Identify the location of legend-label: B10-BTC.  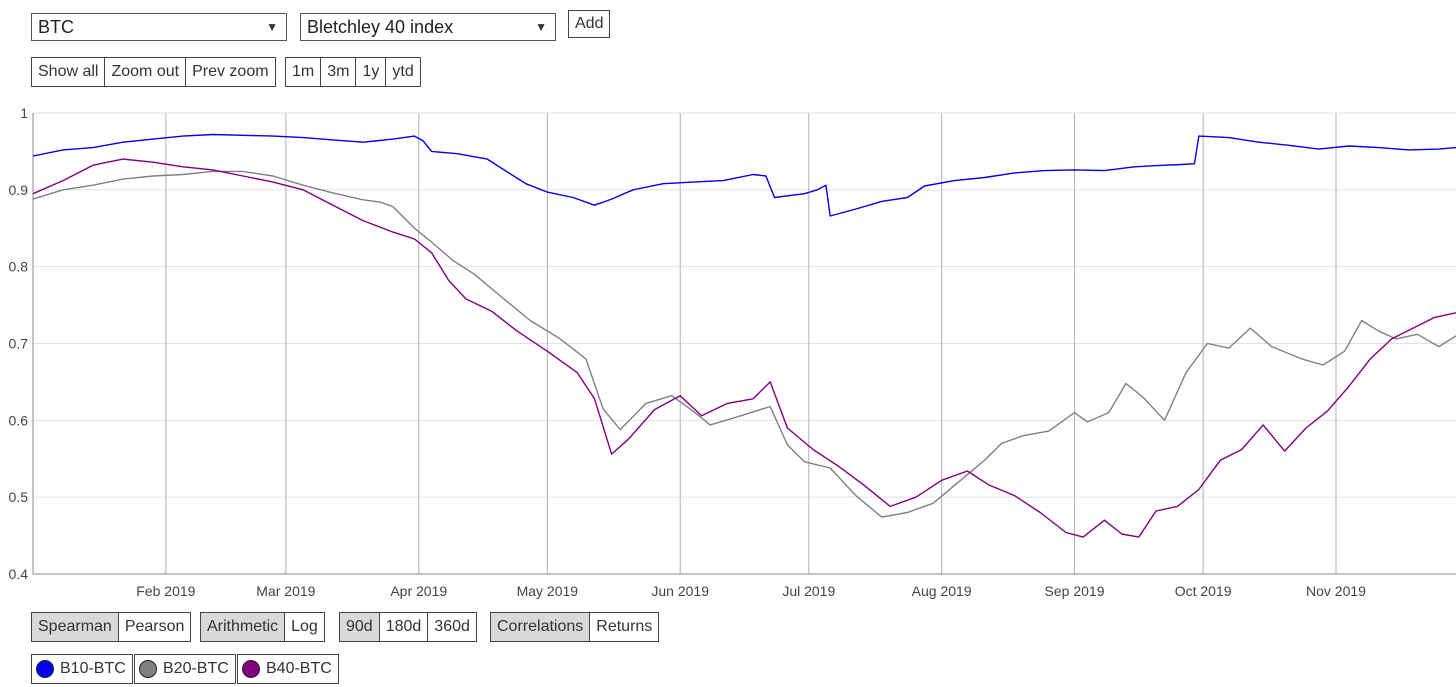
(93, 668).